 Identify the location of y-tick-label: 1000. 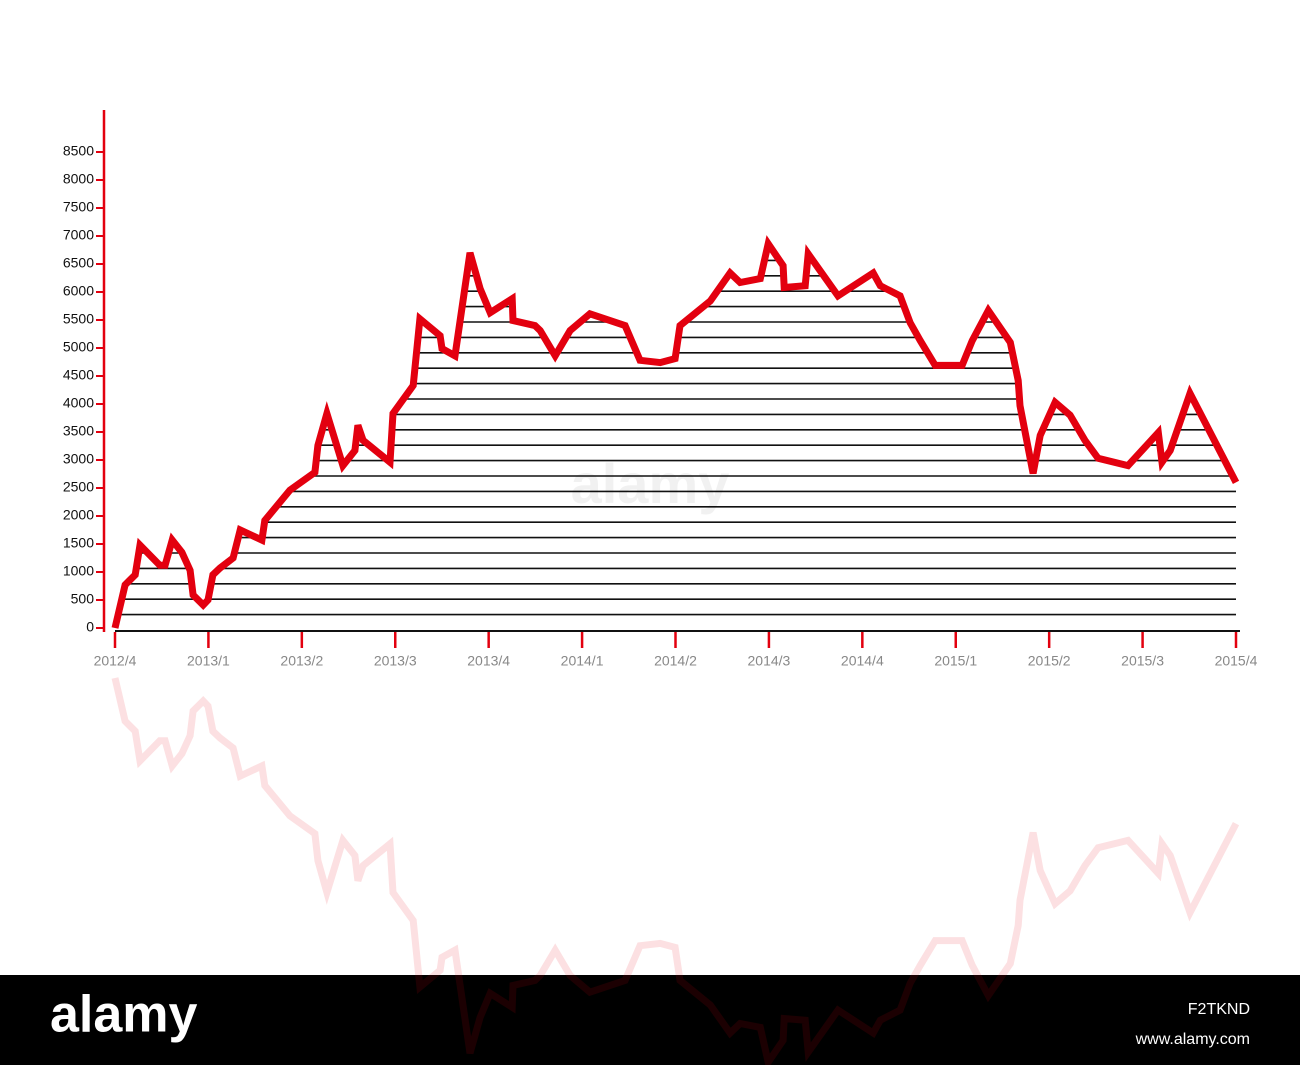
(78, 571).